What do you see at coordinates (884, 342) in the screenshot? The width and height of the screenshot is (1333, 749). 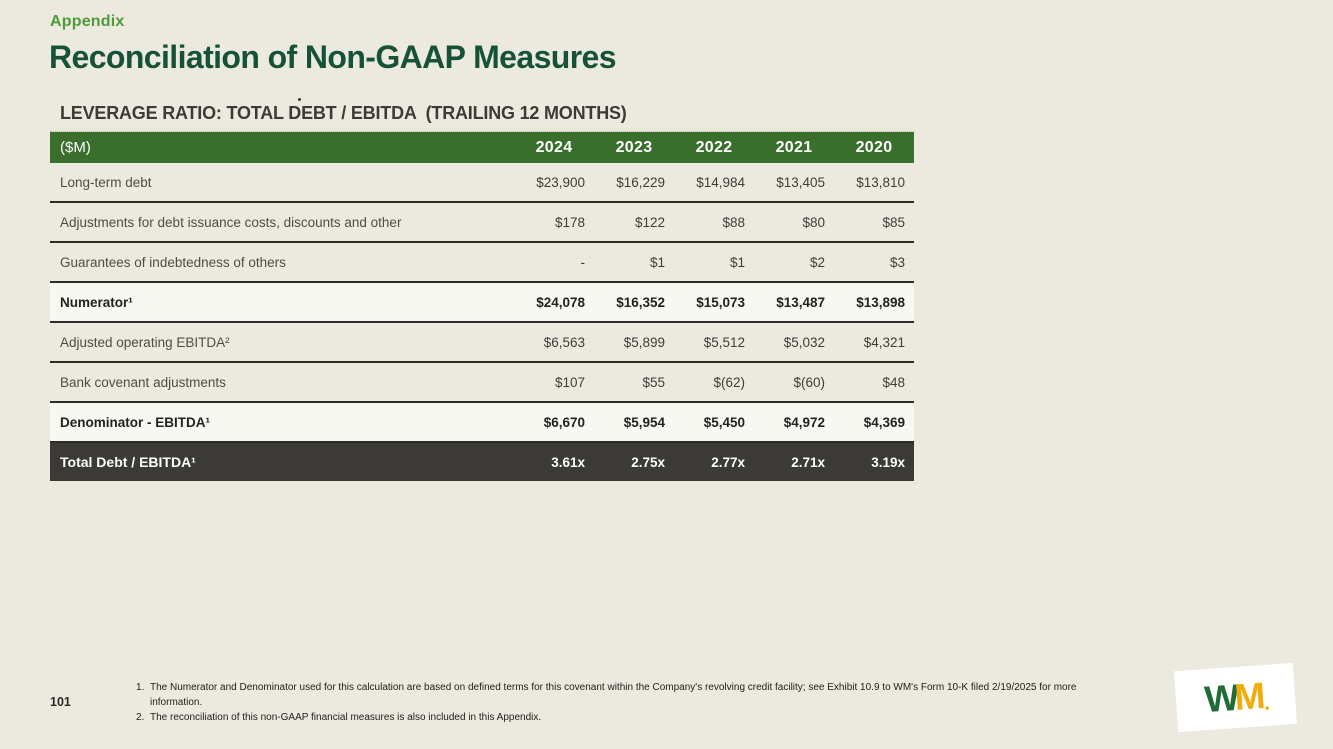 I see `cell-value: $4,321` at bounding box center [884, 342].